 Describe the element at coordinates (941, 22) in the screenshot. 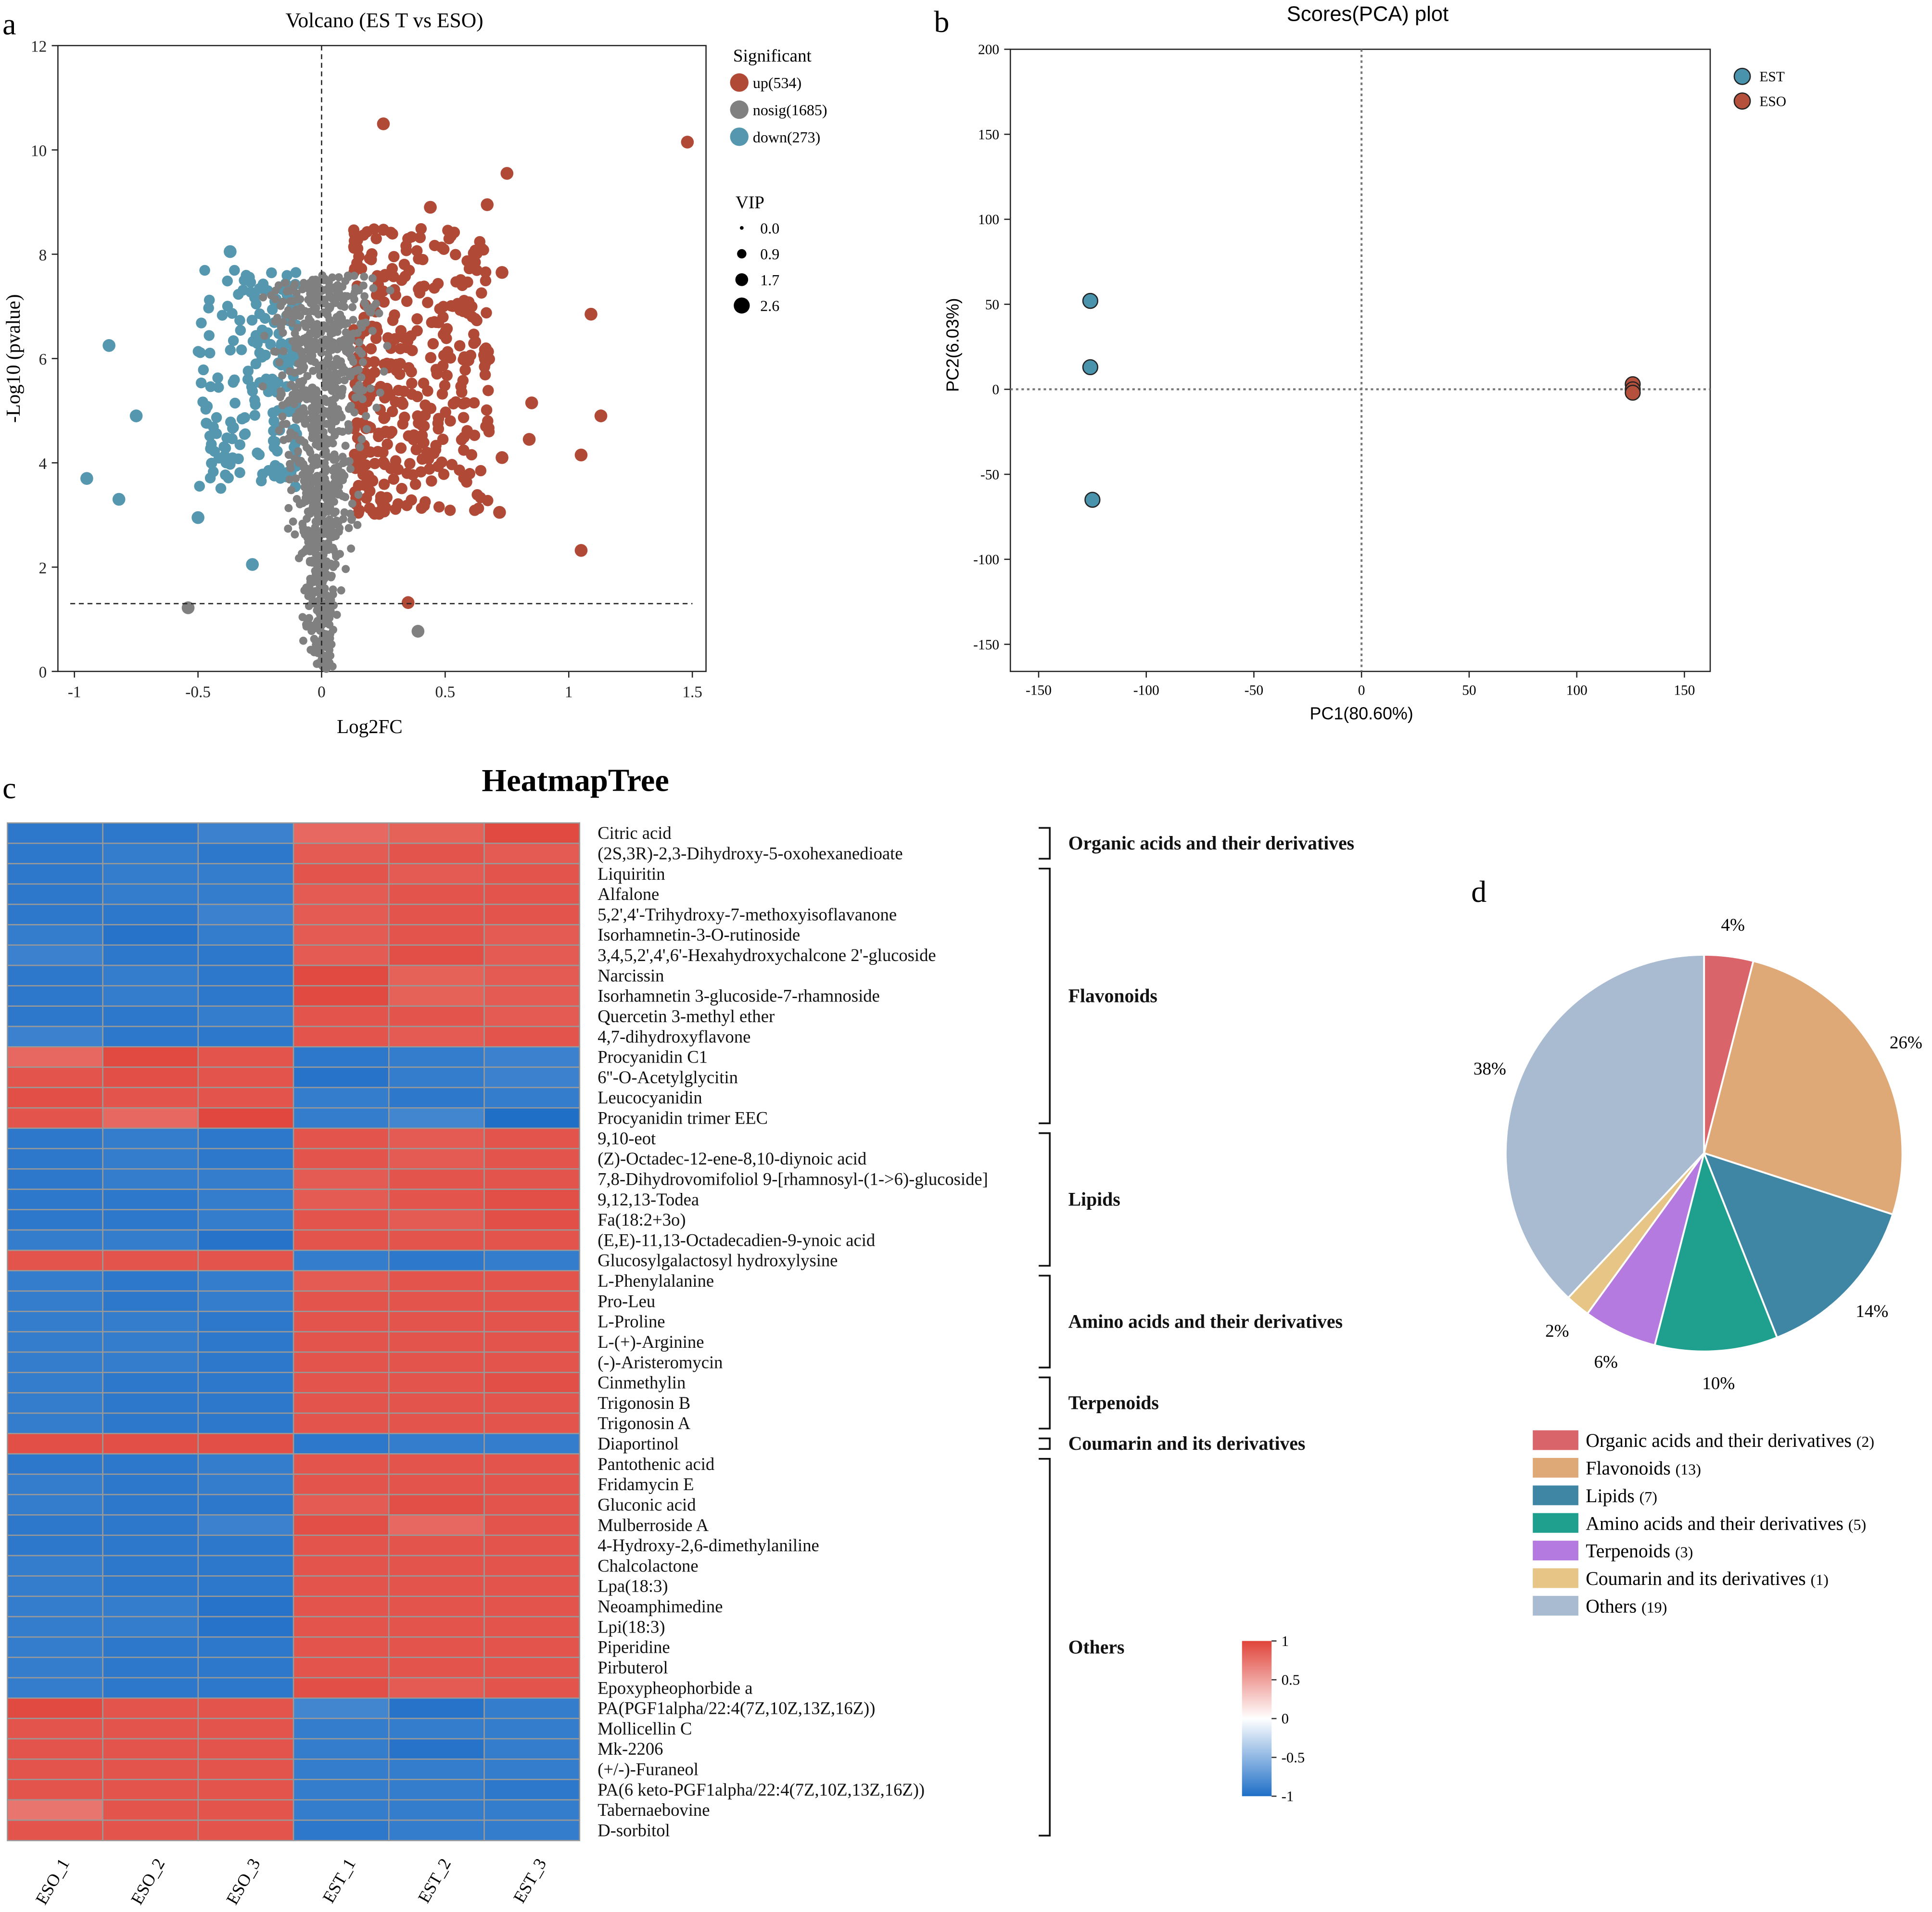

I see `panel-label-b: b` at that location.